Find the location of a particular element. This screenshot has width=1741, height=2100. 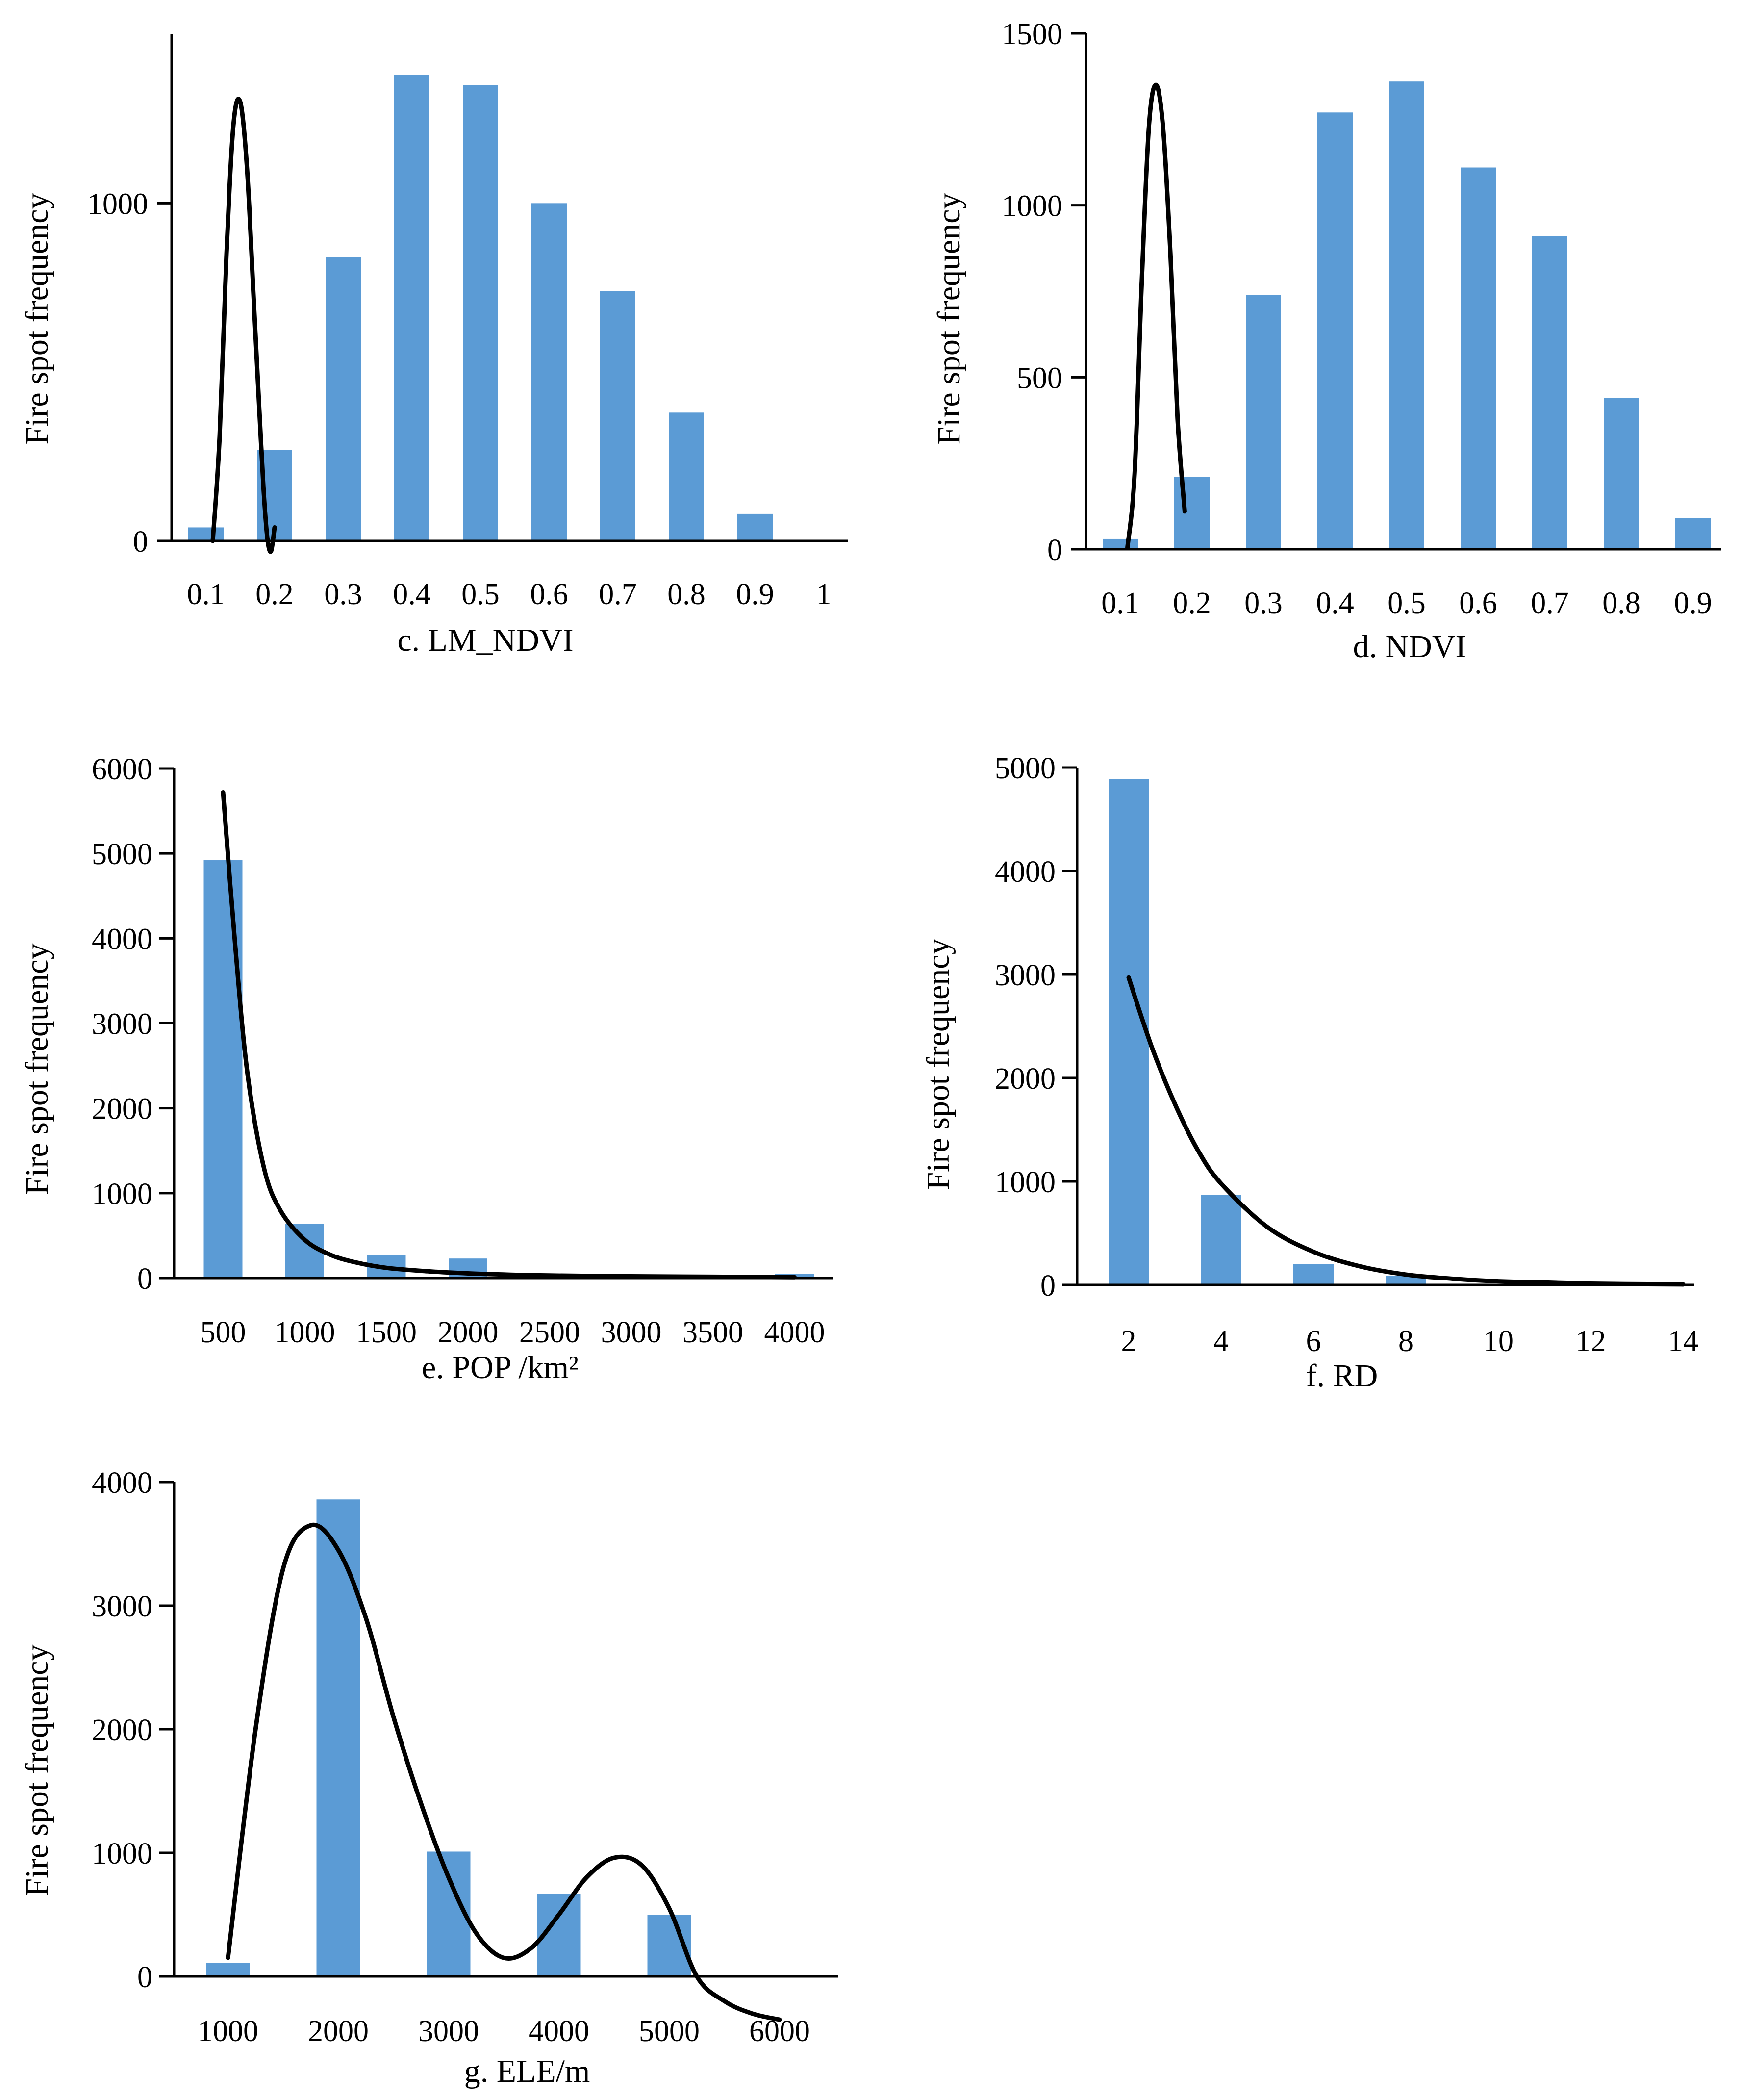

x-tick-label: 1500 is located at coordinates (386, 1332).